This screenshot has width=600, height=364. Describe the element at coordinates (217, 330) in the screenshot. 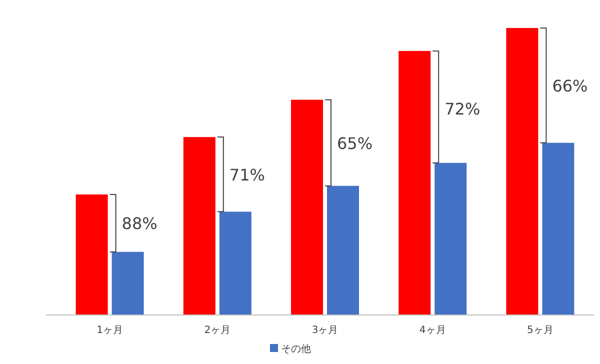

I see `x-tick-label: 2ヶ月` at that location.